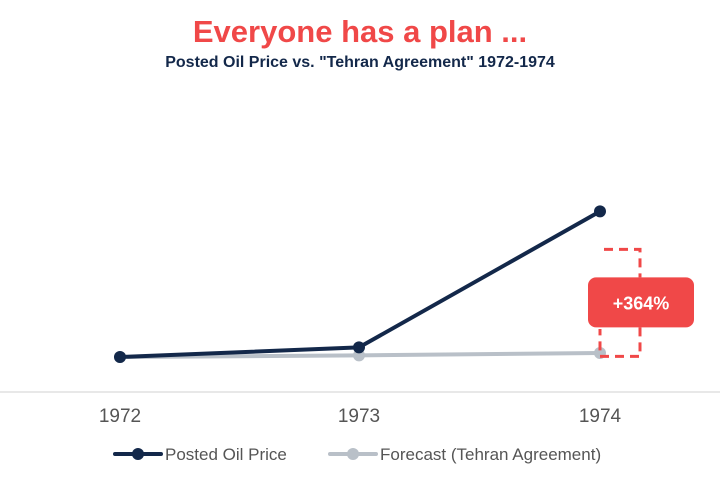 The width and height of the screenshot is (720, 487). Describe the element at coordinates (623, 262) in the screenshot. I see `annotation-bracket-top` at that location.